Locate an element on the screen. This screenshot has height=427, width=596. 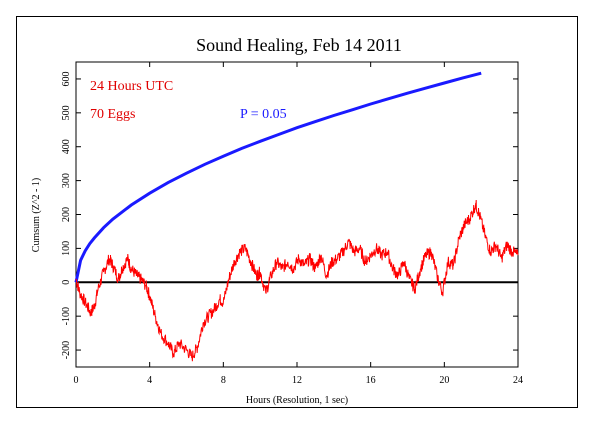
y-tick-label: -200 is located at coordinates (66, 350).